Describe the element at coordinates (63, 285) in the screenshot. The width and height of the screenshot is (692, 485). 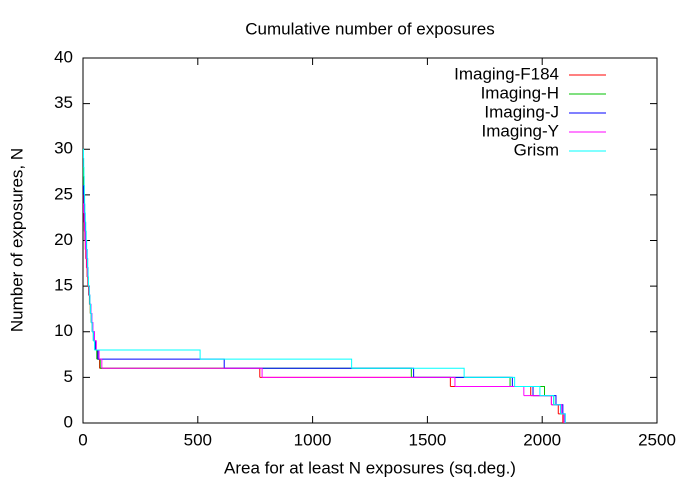
I see `y-tick-label: 15` at that location.